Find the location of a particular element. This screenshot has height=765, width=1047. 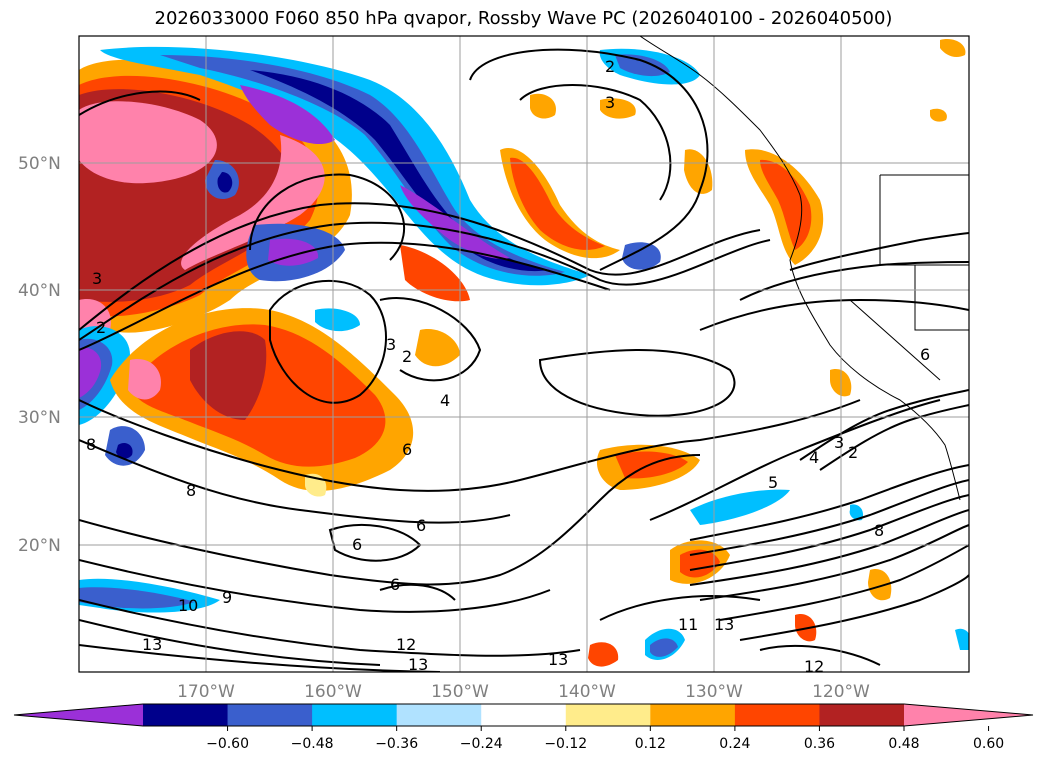

lon-label: 130°W is located at coordinates (714, 692).